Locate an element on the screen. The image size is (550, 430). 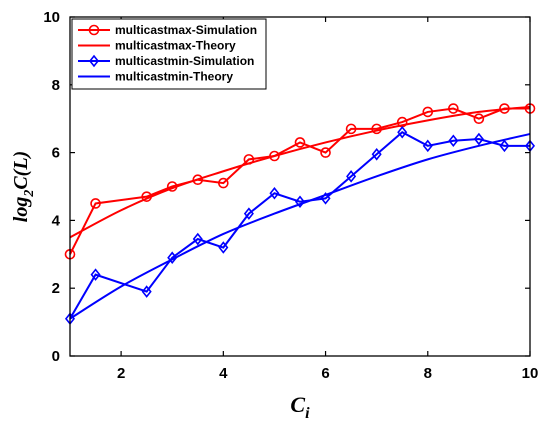
x-tick-label: 8 is located at coordinates (428, 373).